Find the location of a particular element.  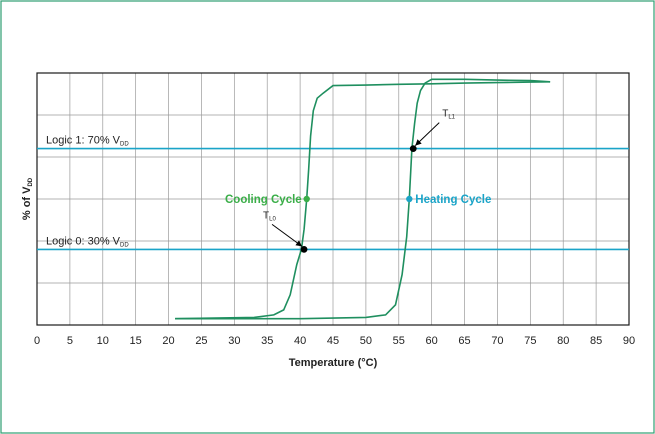

threshold-leader is located at coordinates (287, 235).